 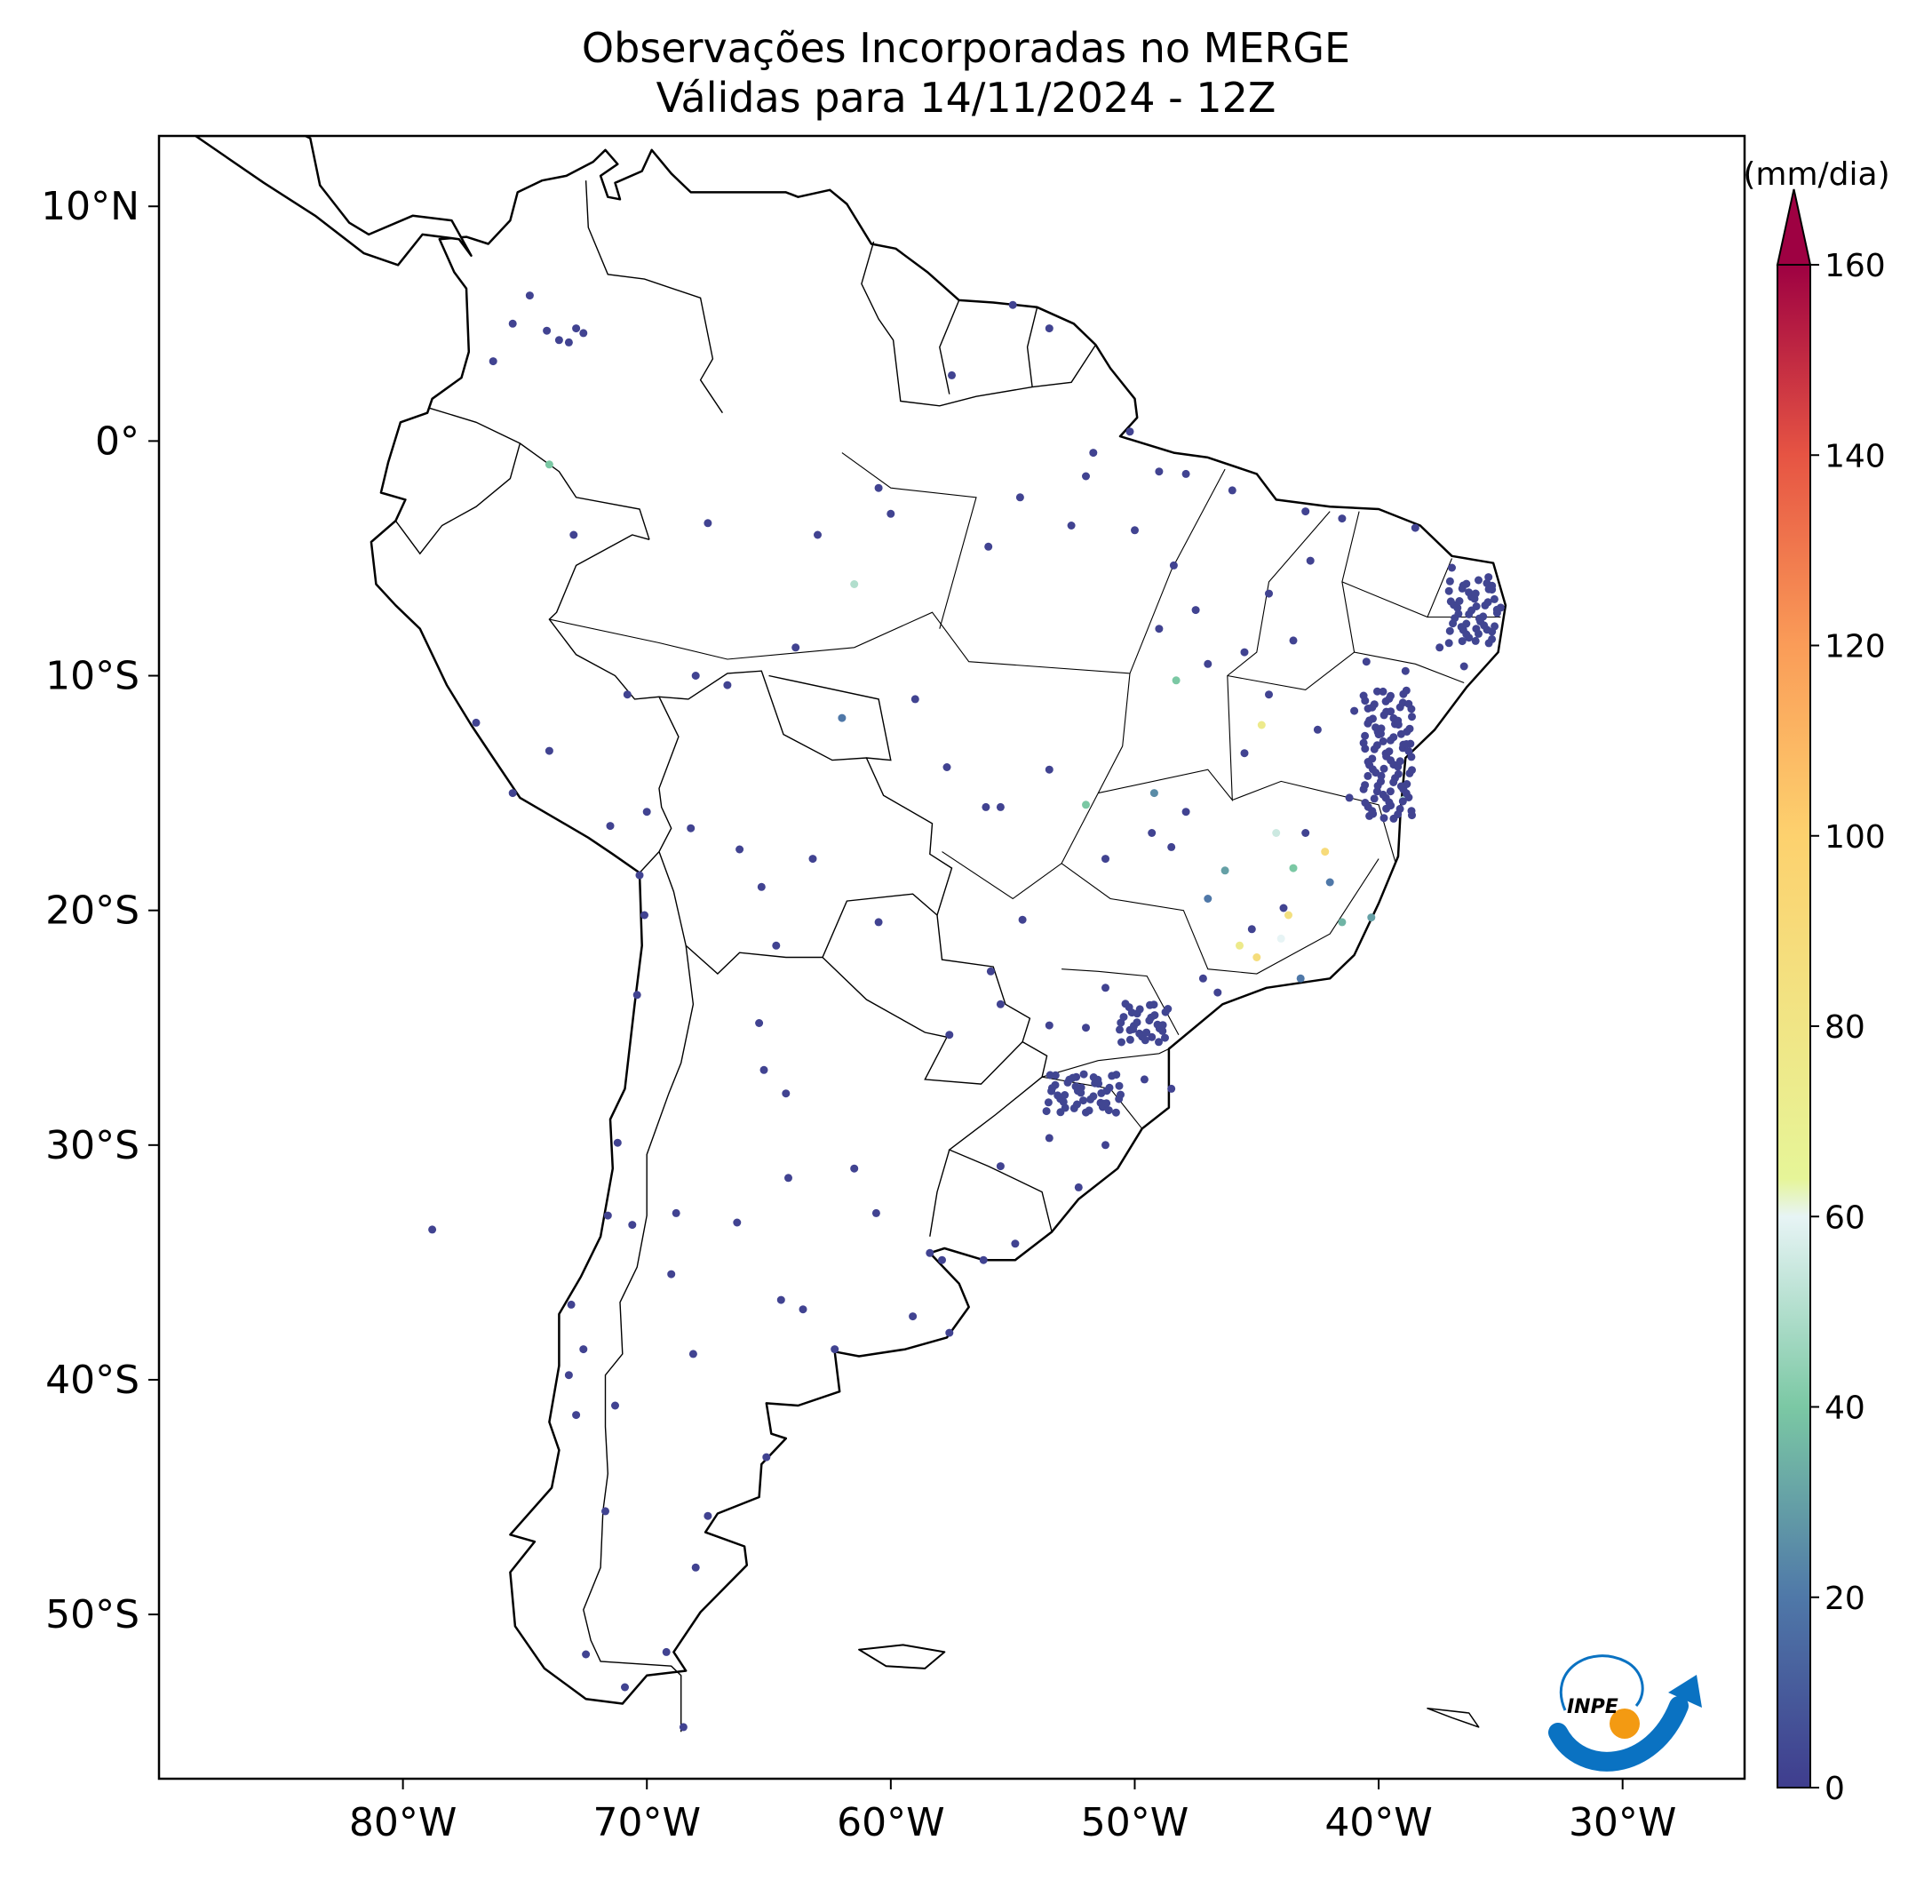 I want to click on colorbar: (mm/dia) 0 20 40 60 80 100 120 140 160, so click(x=1816, y=982).